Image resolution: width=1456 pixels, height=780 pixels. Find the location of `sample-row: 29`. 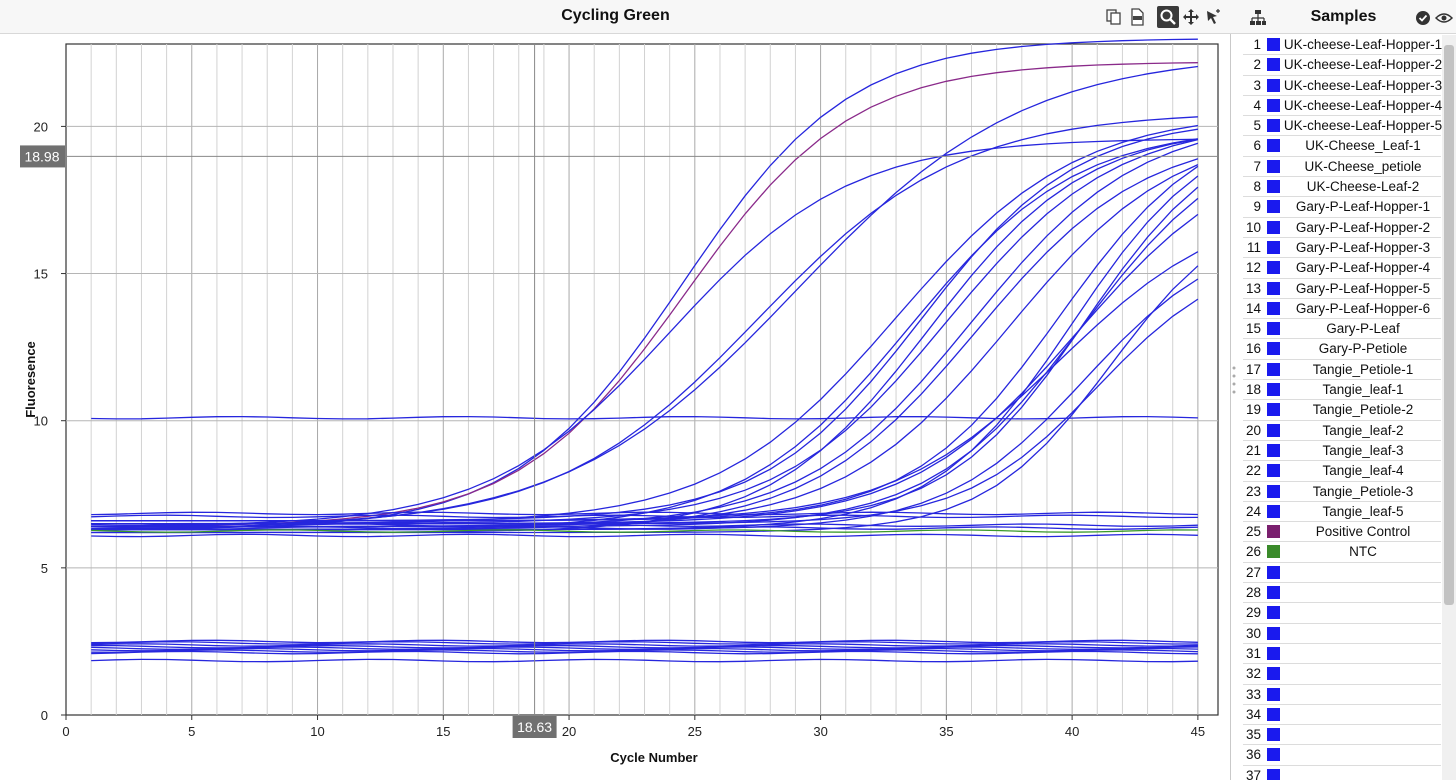

sample-row: 29 is located at coordinates (1342, 613).